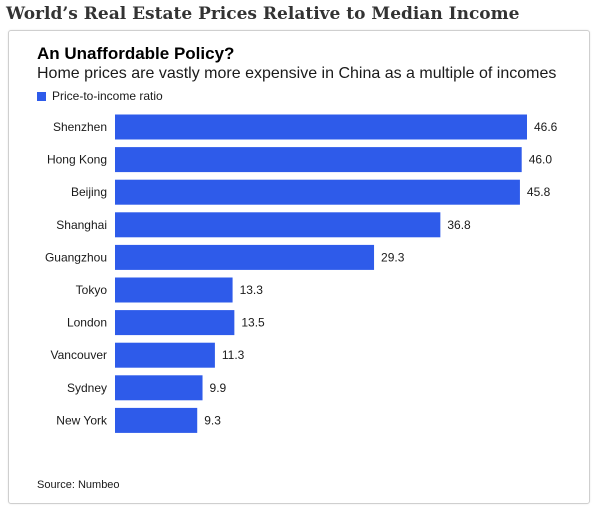 The width and height of the screenshot is (600, 512). What do you see at coordinates (318, 160) in the screenshot?
I see `bar-hong-kong` at bounding box center [318, 160].